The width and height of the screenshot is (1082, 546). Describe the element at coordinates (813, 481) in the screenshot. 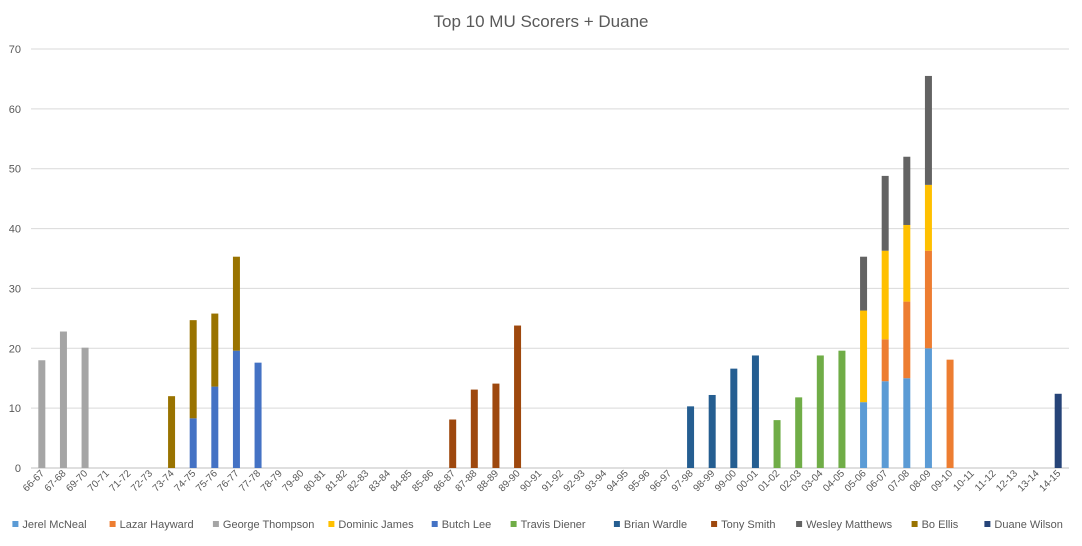

I see `x-tick-label: 03-04` at that location.